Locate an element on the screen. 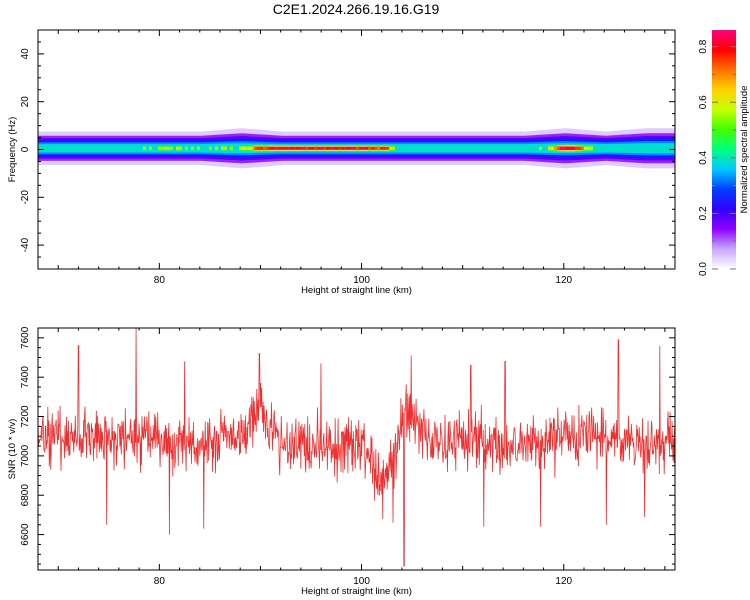 The width and height of the screenshot is (750, 600). colorbar is located at coordinates (724, 149).